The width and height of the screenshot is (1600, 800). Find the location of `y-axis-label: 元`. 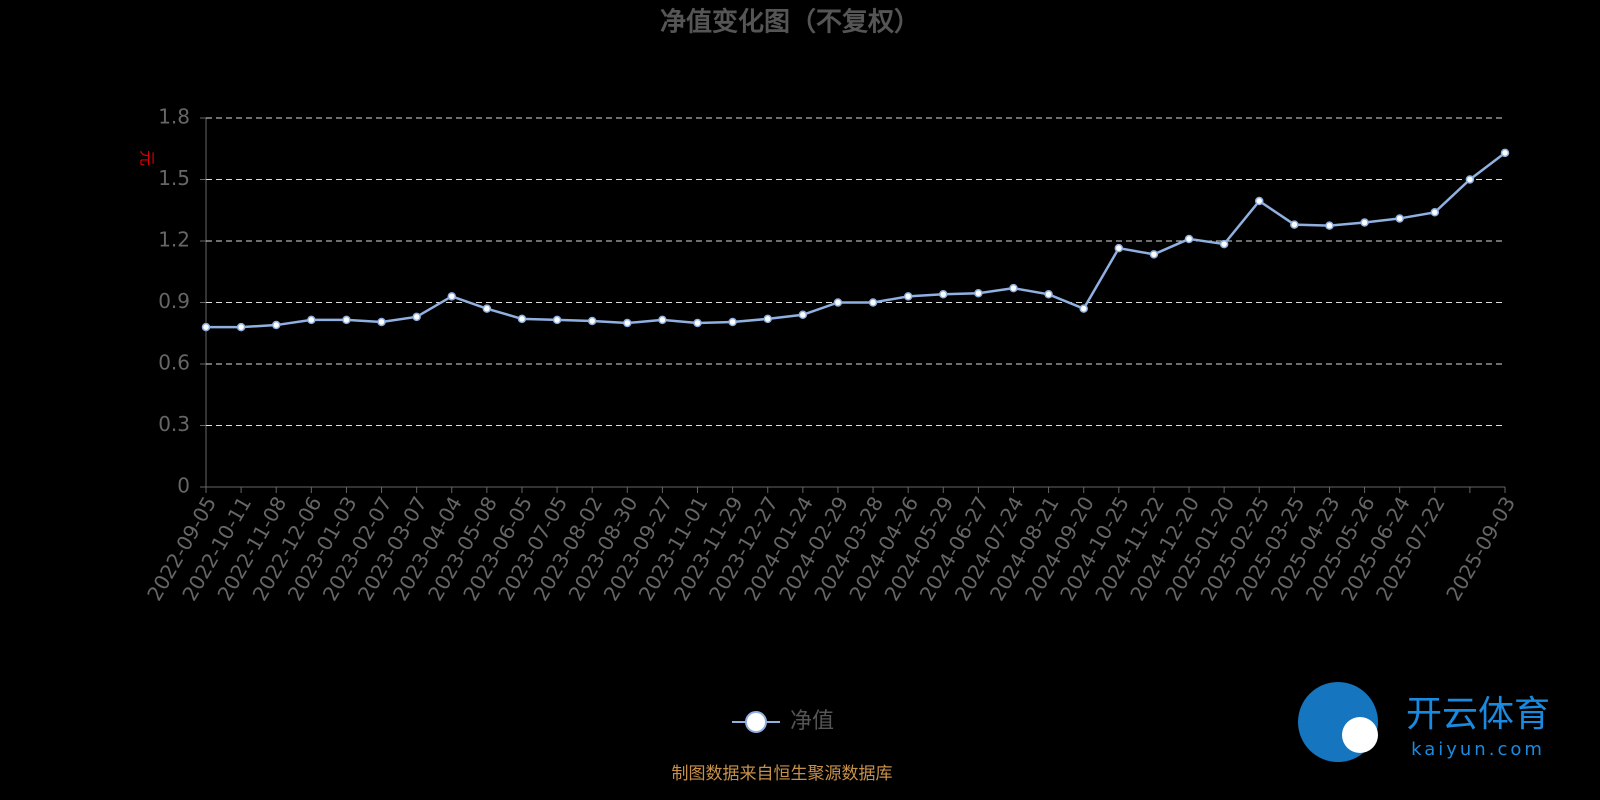

y-axis-label: 元 is located at coordinates (147, 158).